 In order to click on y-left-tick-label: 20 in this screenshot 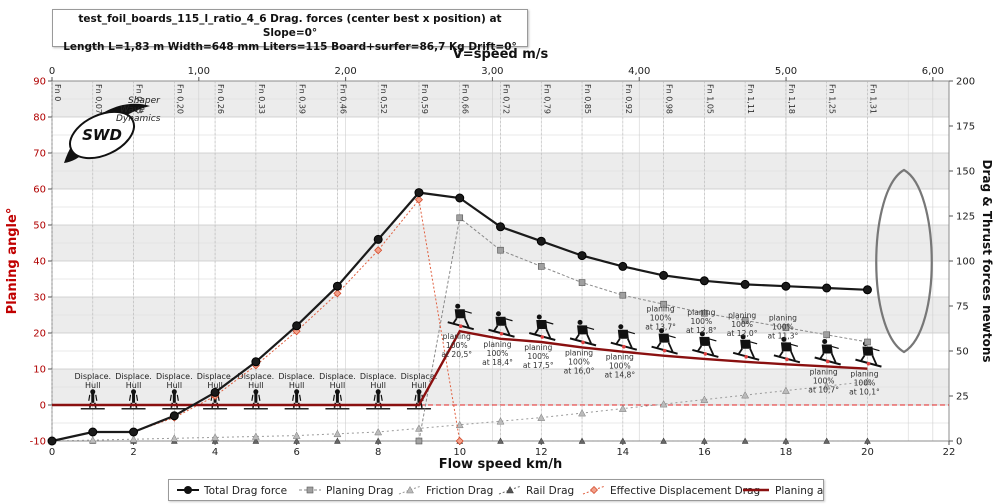, I will do `click(39, 334)`.